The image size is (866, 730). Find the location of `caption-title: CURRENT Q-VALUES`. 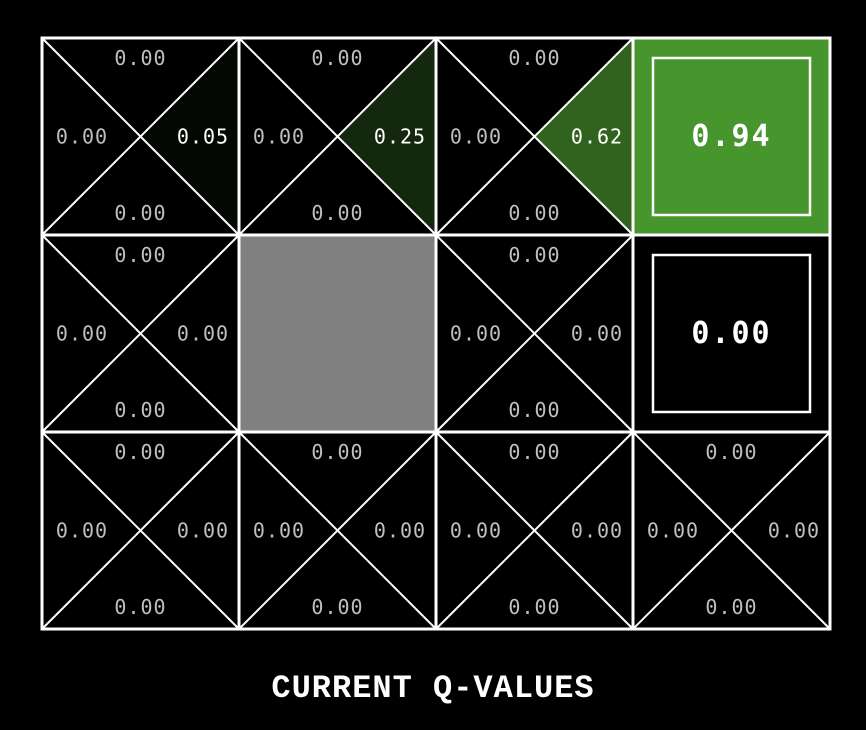

caption-title: CURRENT Q-VALUES is located at coordinates (433, 688).